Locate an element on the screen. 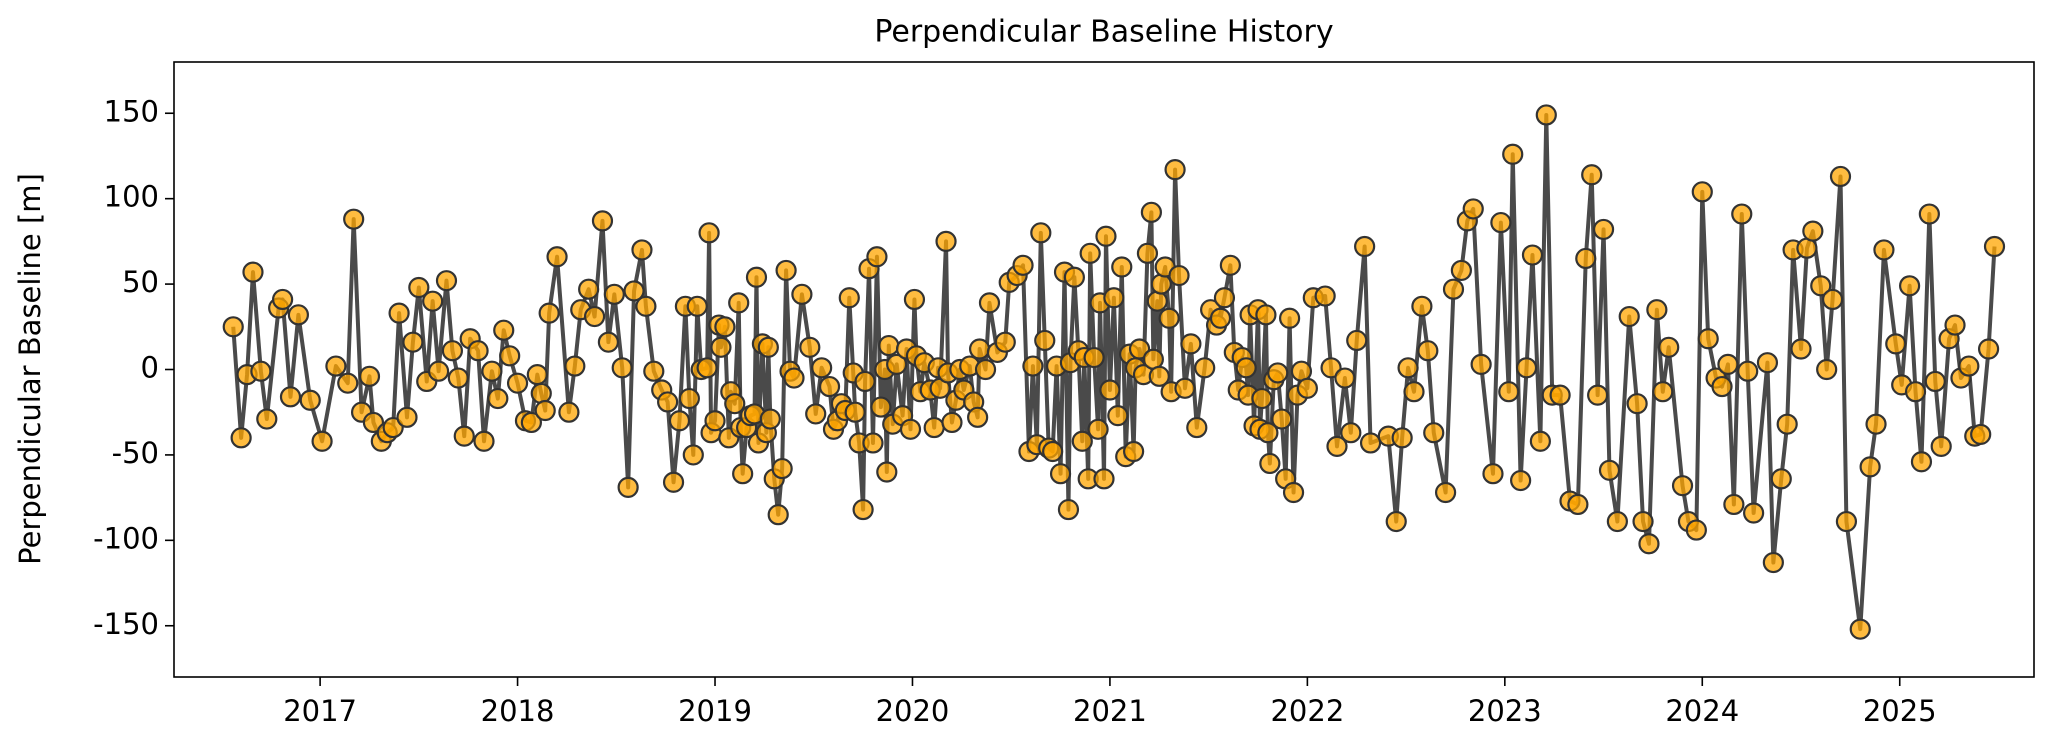 Image resolution: width=2055 pixels, height=750 pixels. x-tick-label: 2018 is located at coordinates (518, 711).